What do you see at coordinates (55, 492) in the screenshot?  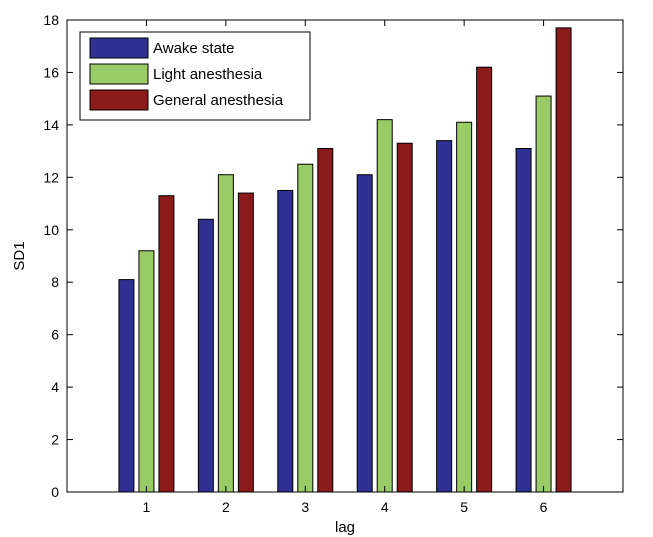 I see `y-tick-label: 0` at bounding box center [55, 492].